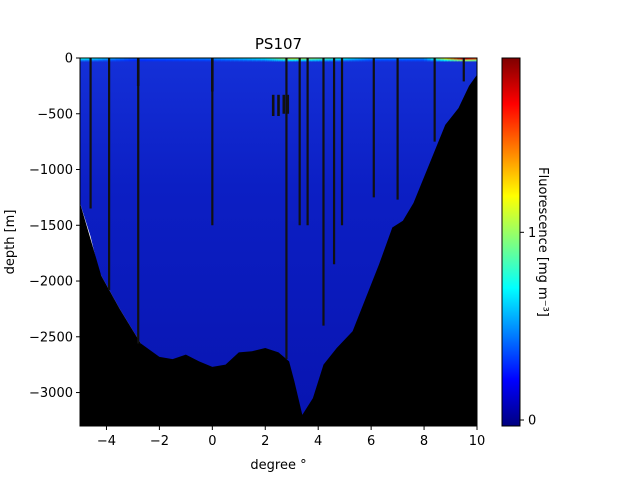 Image resolution: width=640 pixels, height=480 pixels. What do you see at coordinates (51, 170) in the screenshot?
I see `y-tick-label: −1000` at bounding box center [51, 170].